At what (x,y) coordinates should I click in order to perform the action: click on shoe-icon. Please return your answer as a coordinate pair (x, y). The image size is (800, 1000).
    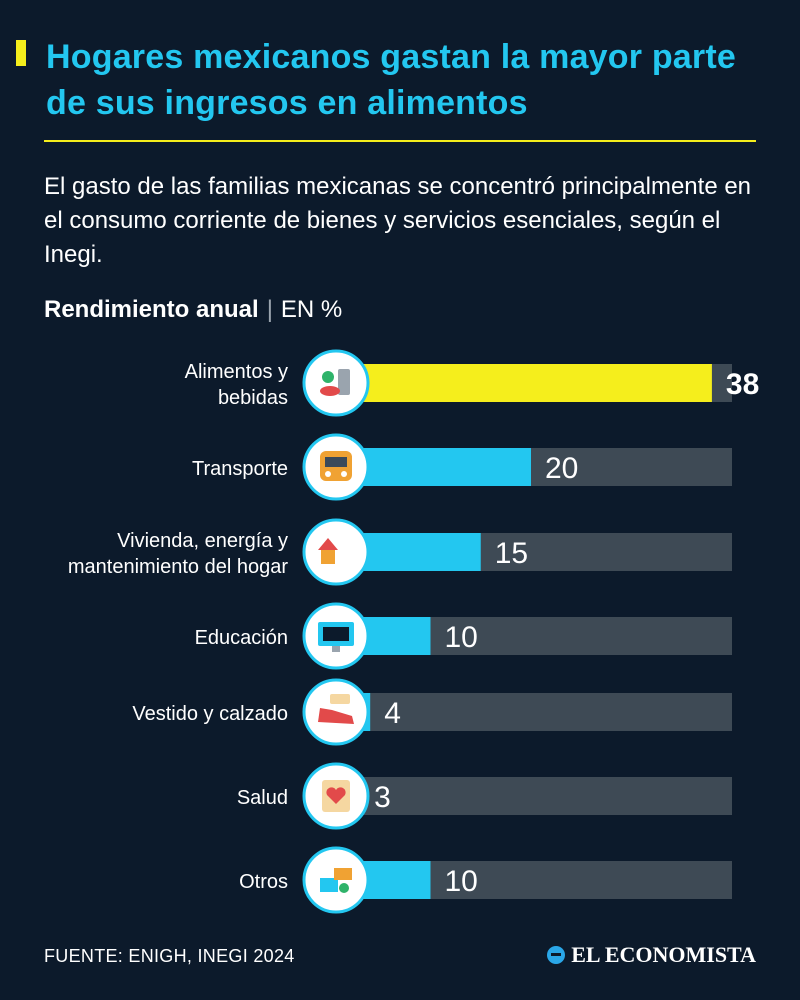
    Looking at the image, I should click on (336, 709).